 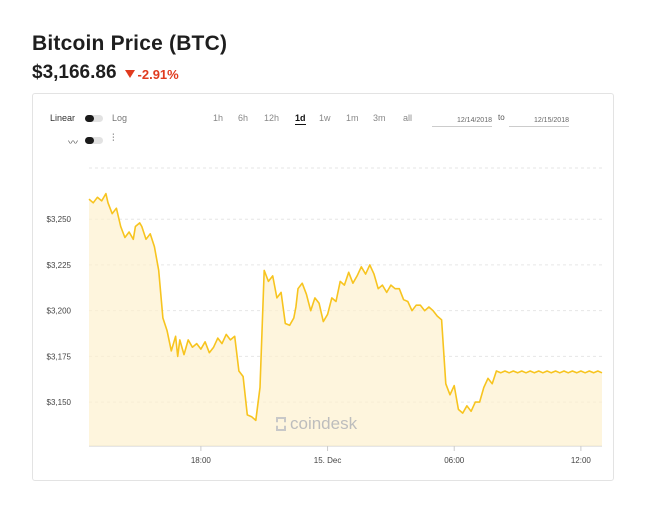 I want to click on linear-label: Linear, so click(x=63, y=118).